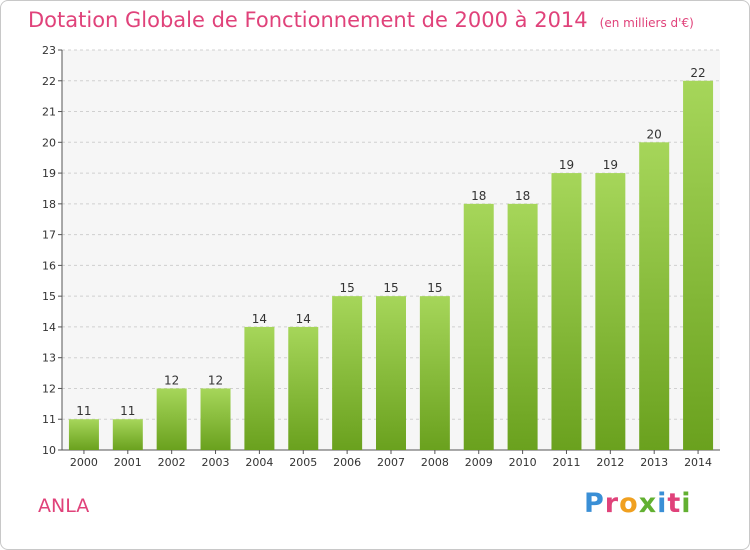 The width and height of the screenshot is (750, 550). What do you see at coordinates (654, 134) in the screenshot?
I see `bar-value-label: 20` at bounding box center [654, 134].